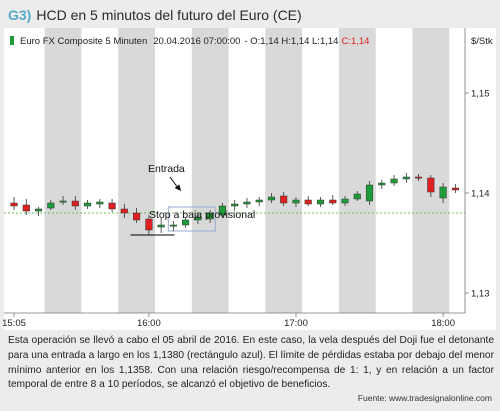  I want to click on entry-label: Entrada, so click(166, 169).